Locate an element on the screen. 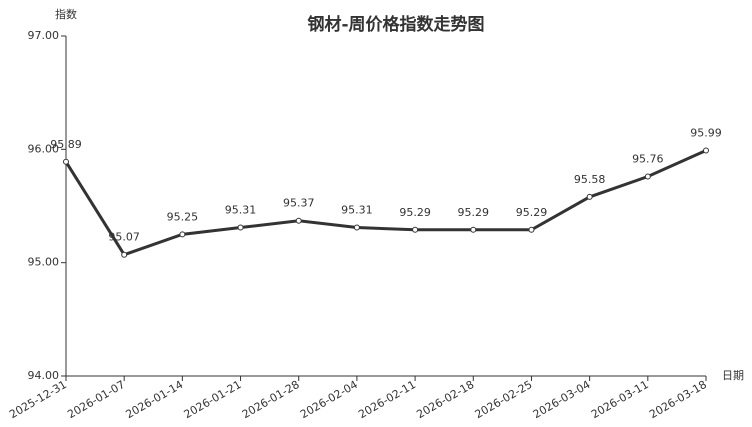 This screenshot has height=427, width=752. x-tick-label: 2026-02-18 is located at coordinates (445, 399).